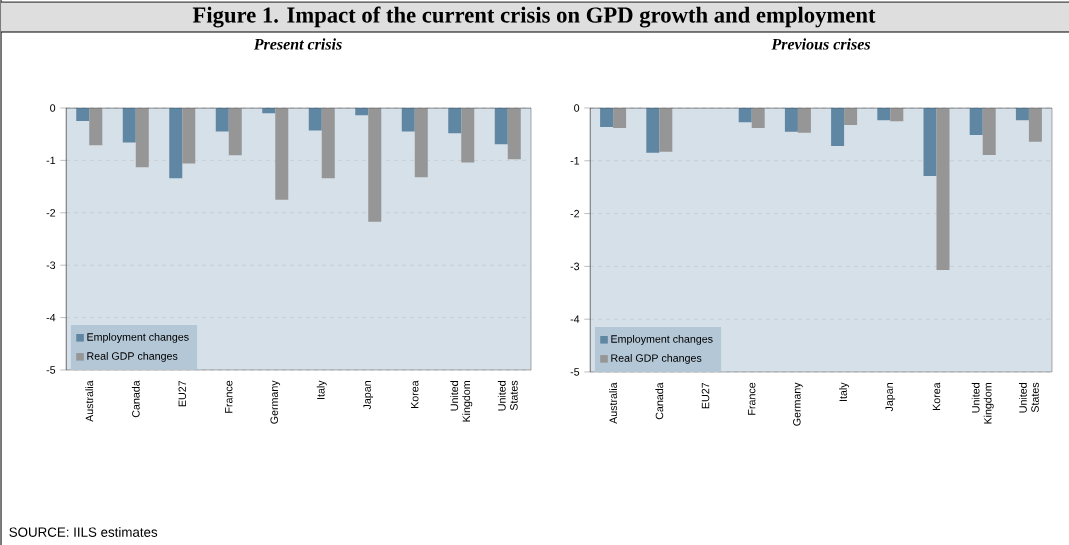 This screenshot has width=1069, height=545. I want to click on chart-title: Figure 1. Impact of the current crisis on GPD growth and employment, so click(534, 17).